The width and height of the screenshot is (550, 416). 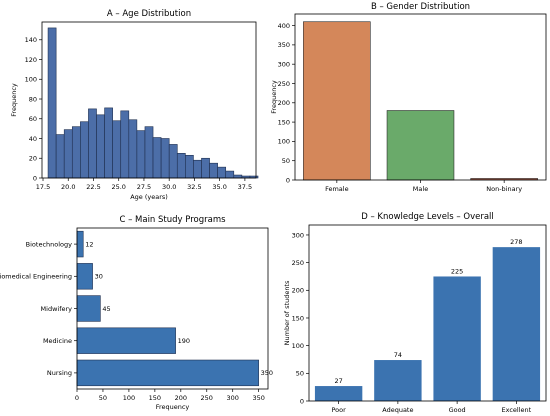 What do you see at coordinates (397, 410) in the screenshot?
I see `x-tick-label: Adequate` at bounding box center [397, 410].